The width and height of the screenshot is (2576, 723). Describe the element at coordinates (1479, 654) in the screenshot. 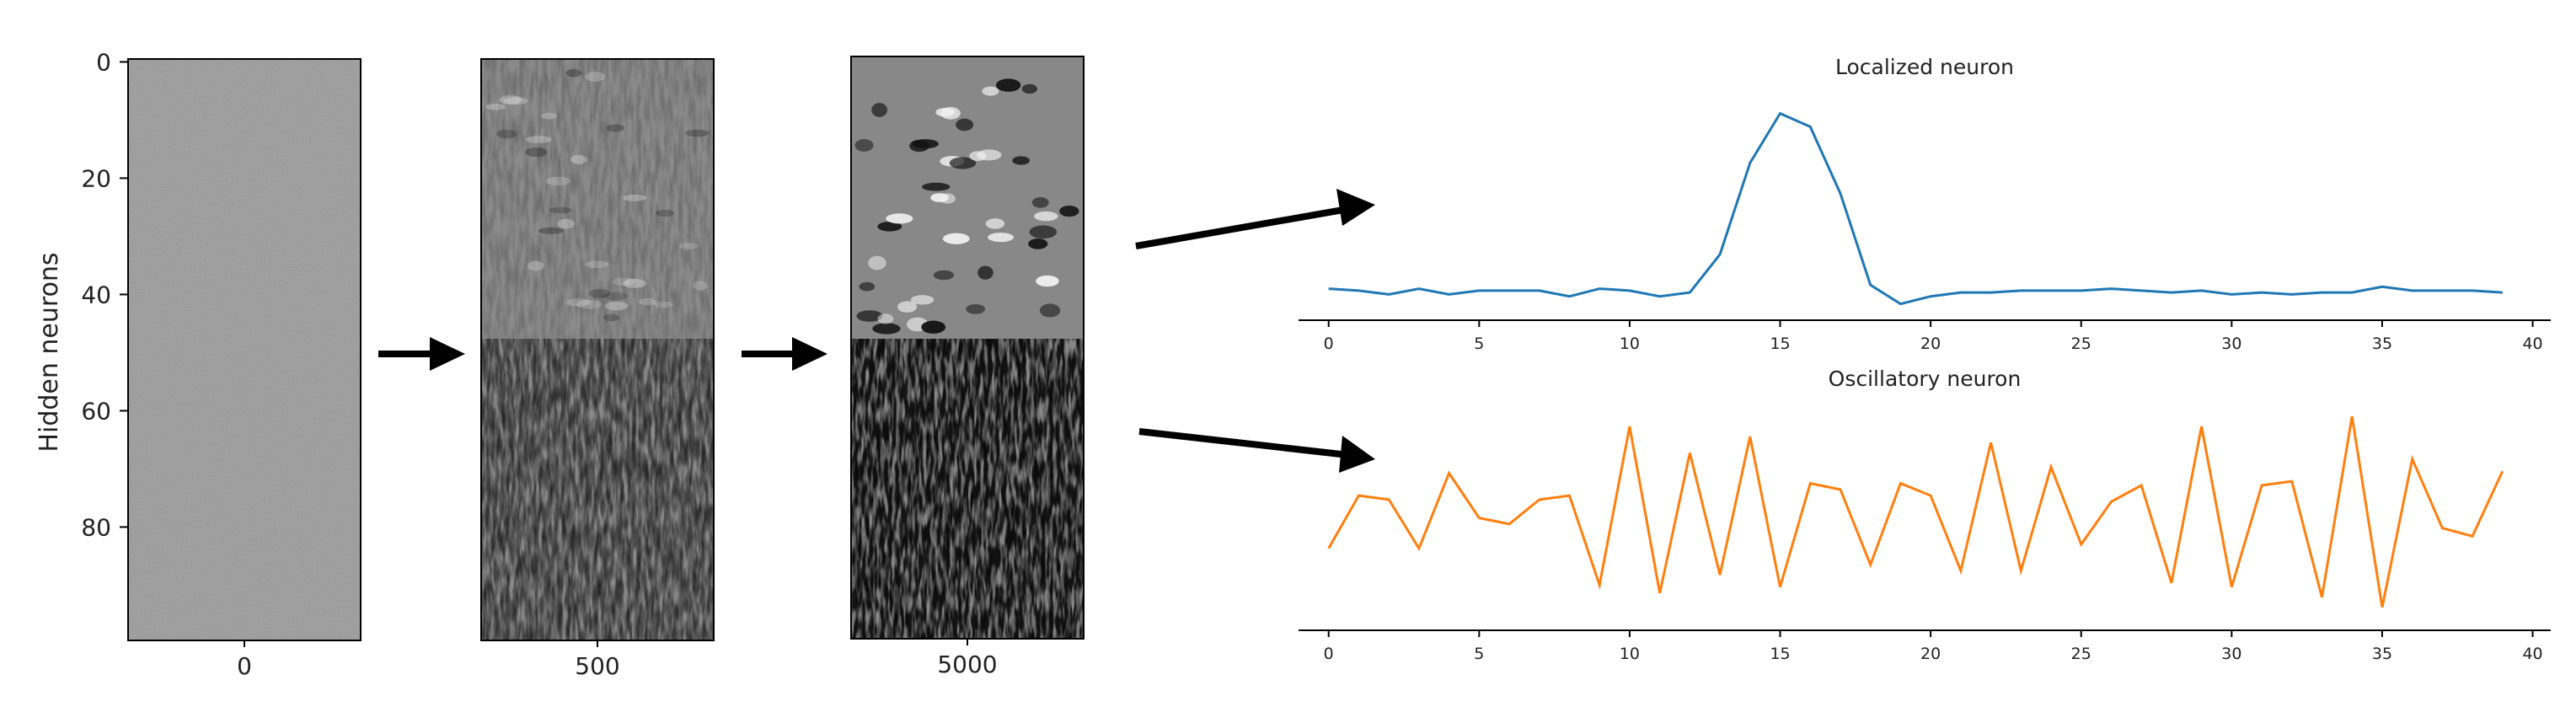

I see `x-tick-label: 5` at that location.